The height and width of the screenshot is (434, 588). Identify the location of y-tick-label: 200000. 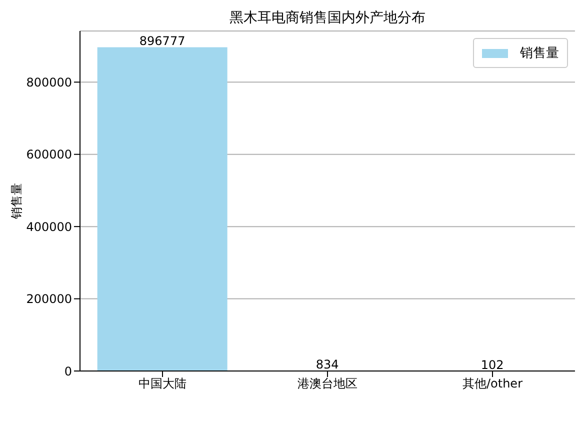
(49, 299).